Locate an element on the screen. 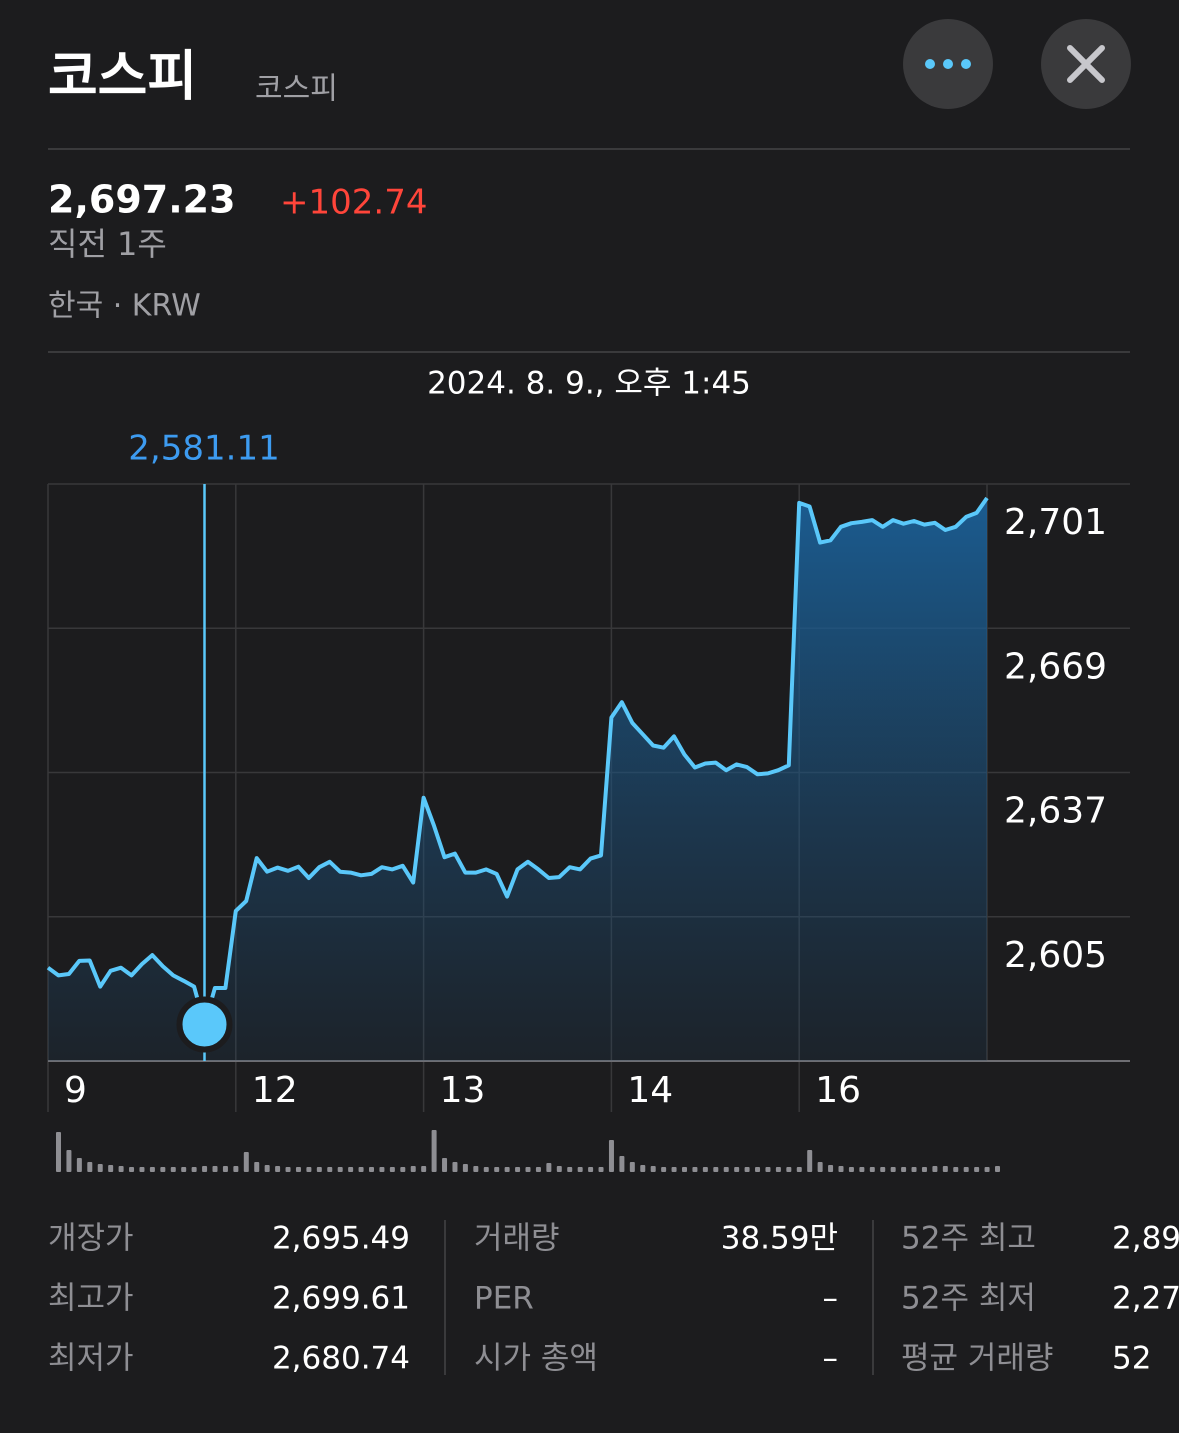  stat-label: 52주 최저 is located at coordinates (968, 1299).